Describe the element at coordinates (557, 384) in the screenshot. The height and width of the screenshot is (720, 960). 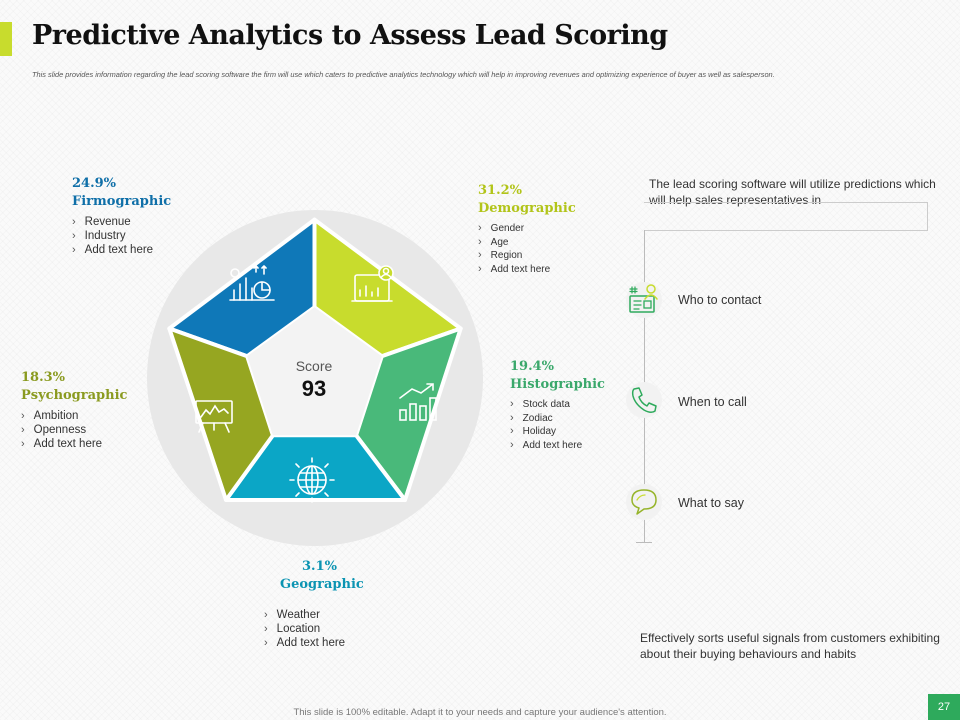
I see `histographic-title: Histographic` at that location.